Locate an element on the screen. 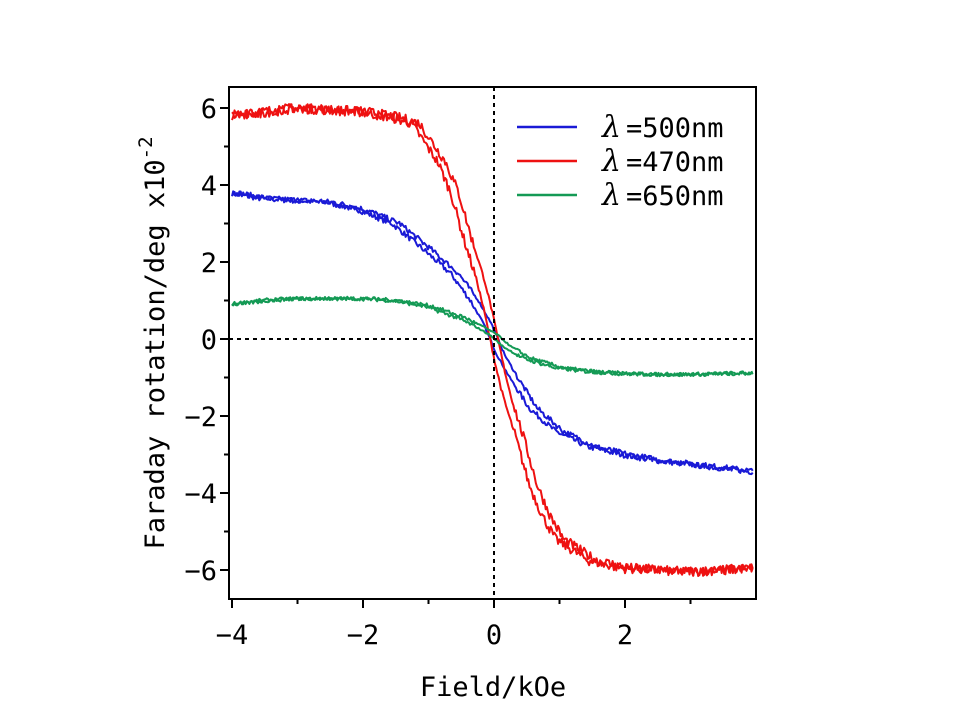 The height and width of the screenshot is (720, 960). y-tick-label: −2 is located at coordinates (200, 417).